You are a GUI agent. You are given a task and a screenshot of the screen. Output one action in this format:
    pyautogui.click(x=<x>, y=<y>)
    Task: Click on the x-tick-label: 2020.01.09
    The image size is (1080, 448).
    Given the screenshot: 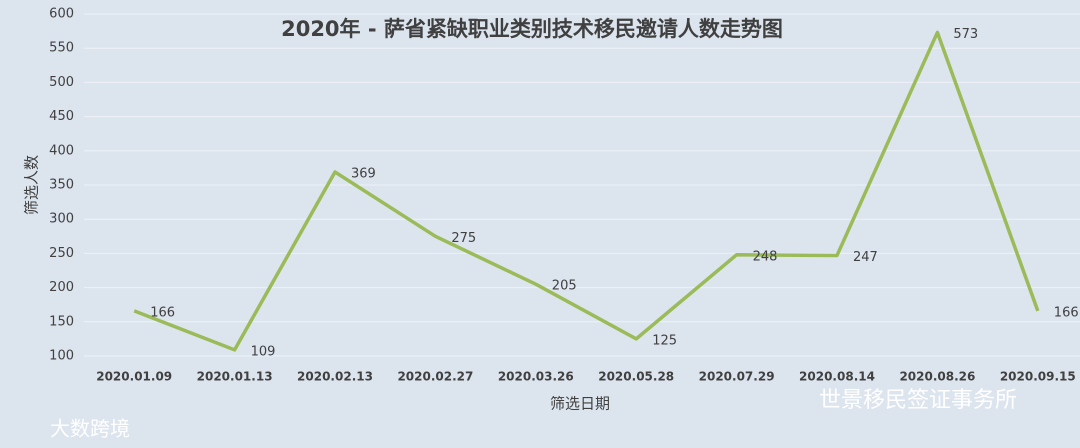 What is the action you would take?
    pyautogui.click(x=134, y=377)
    